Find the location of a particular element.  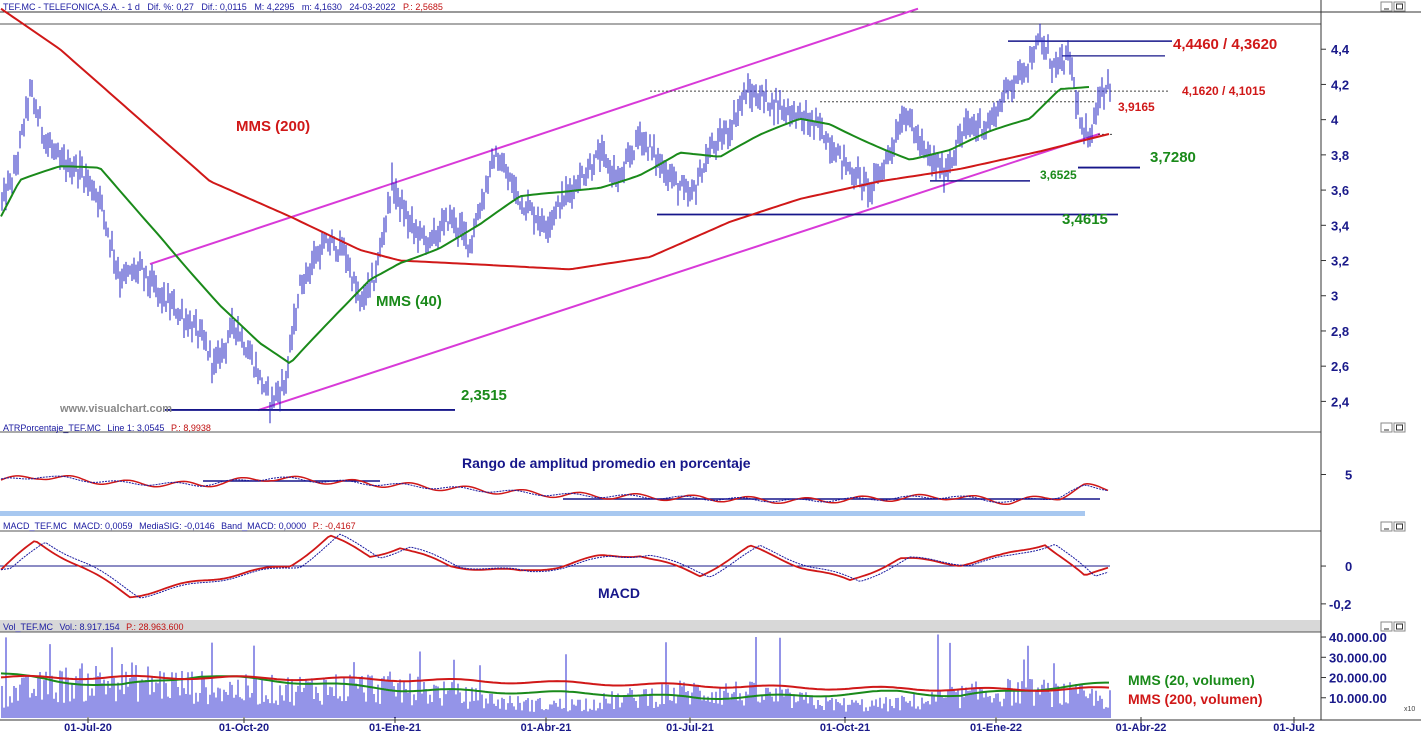

price-panel-buttons is located at coordinates (1393, 6).